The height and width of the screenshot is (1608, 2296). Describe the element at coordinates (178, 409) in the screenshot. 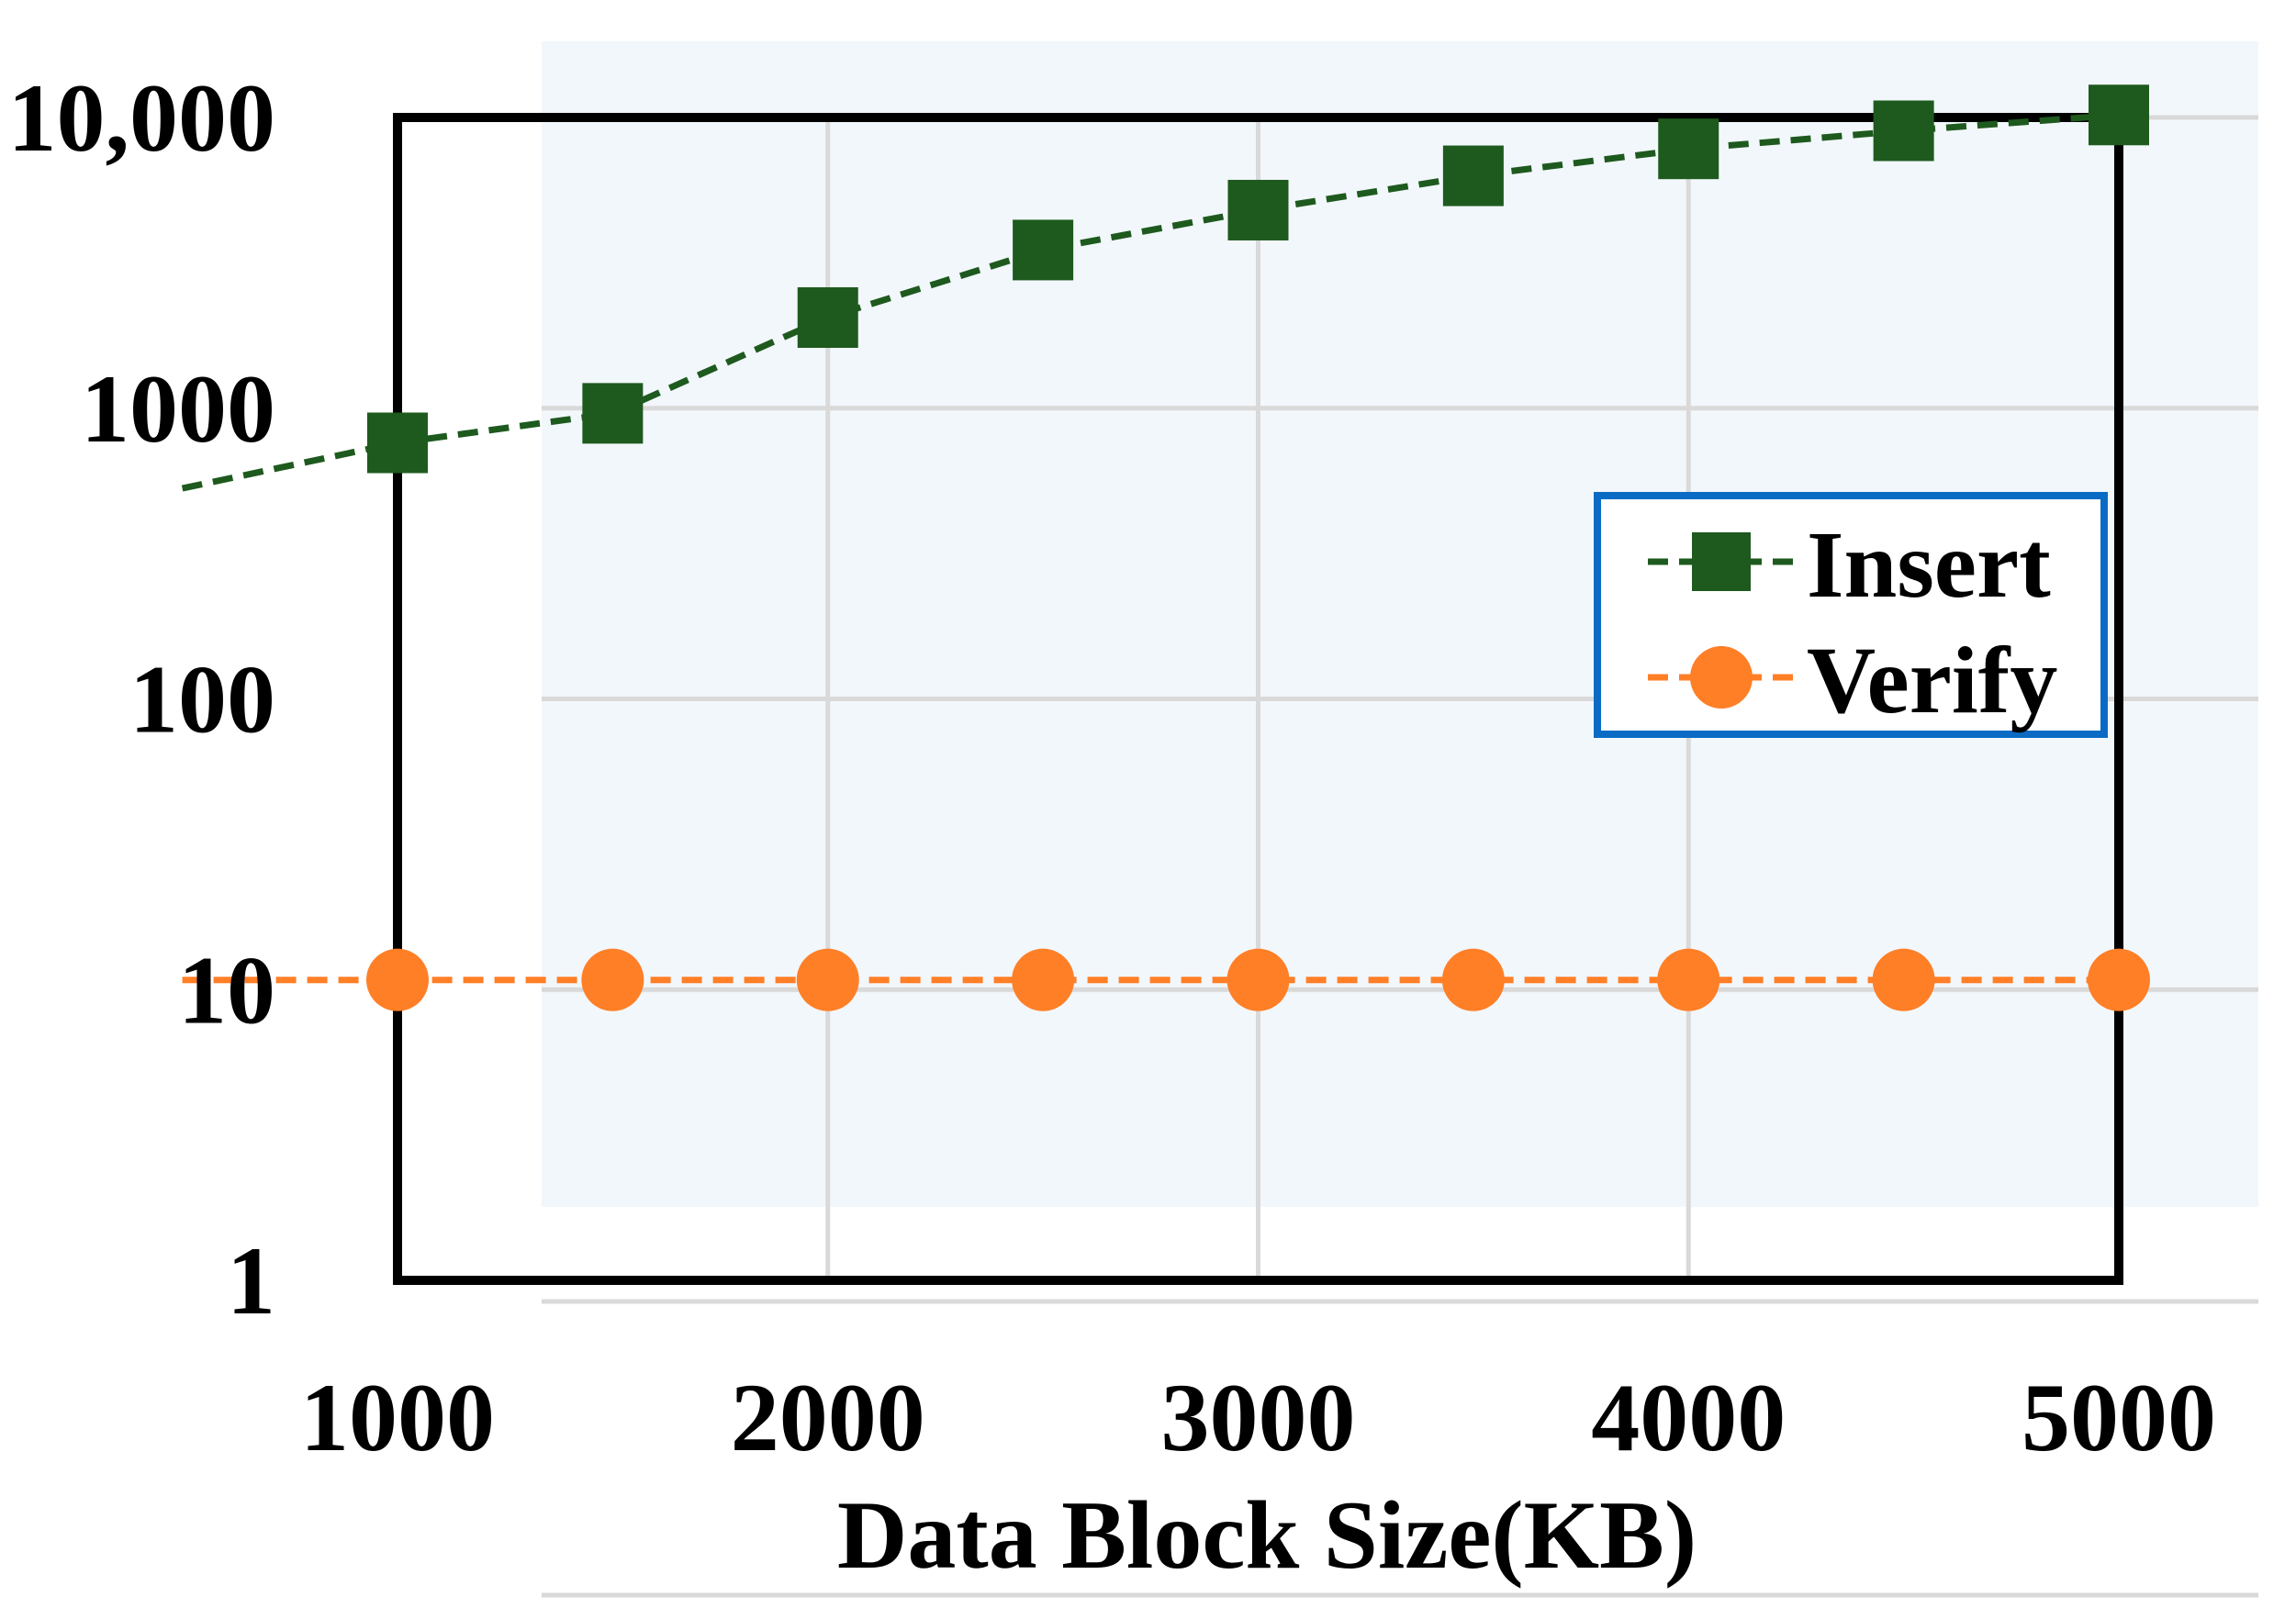

I see `y-tick-label: 1000` at that location.